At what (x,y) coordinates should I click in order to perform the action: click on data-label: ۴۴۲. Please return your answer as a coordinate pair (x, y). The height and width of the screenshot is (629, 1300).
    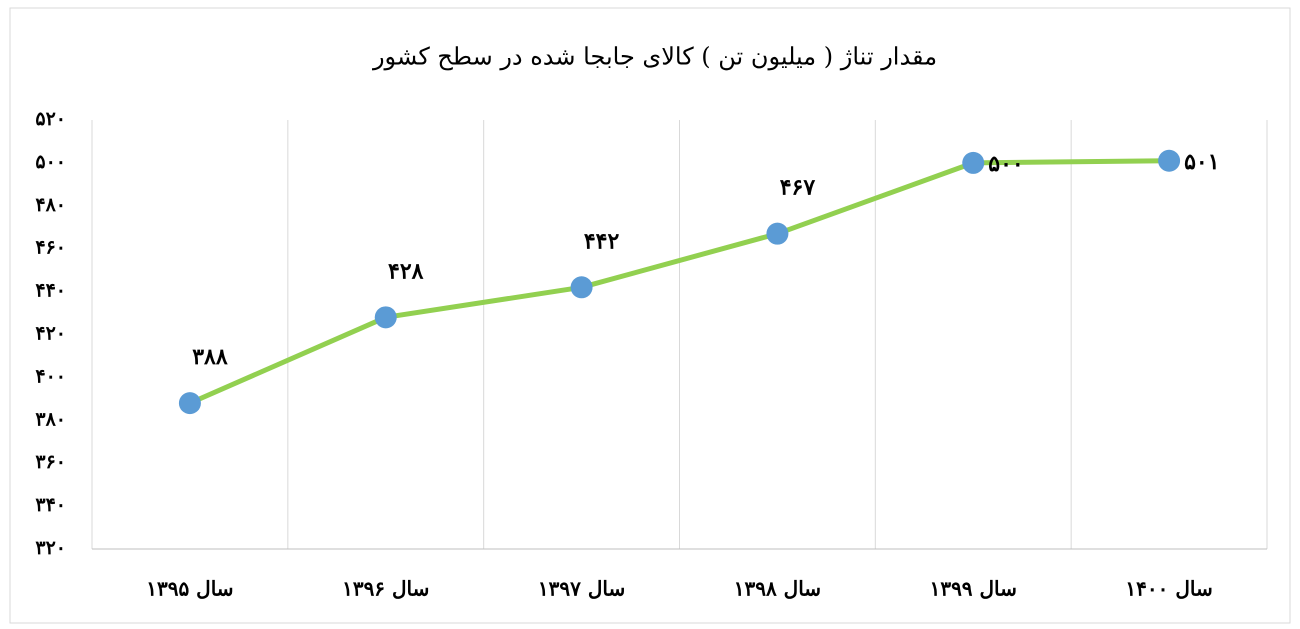
    Looking at the image, I should click on (602, 241).